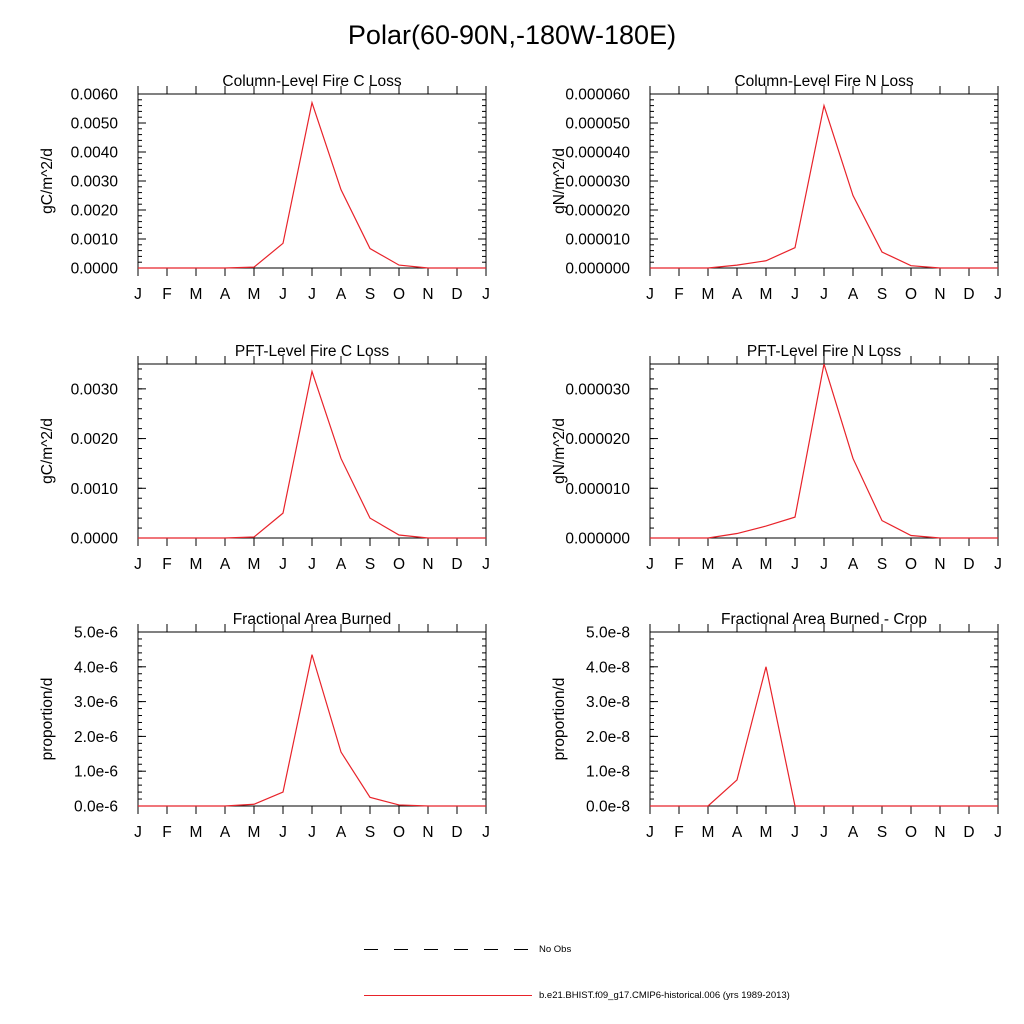 Image resolution: width=1024 pixels, height=1024 pixels. What do you see at coordinates (312, 351) in the screenshot?
I see `chart-title: PFT-Level Fire C Loss` at bounding box center [312, 351].